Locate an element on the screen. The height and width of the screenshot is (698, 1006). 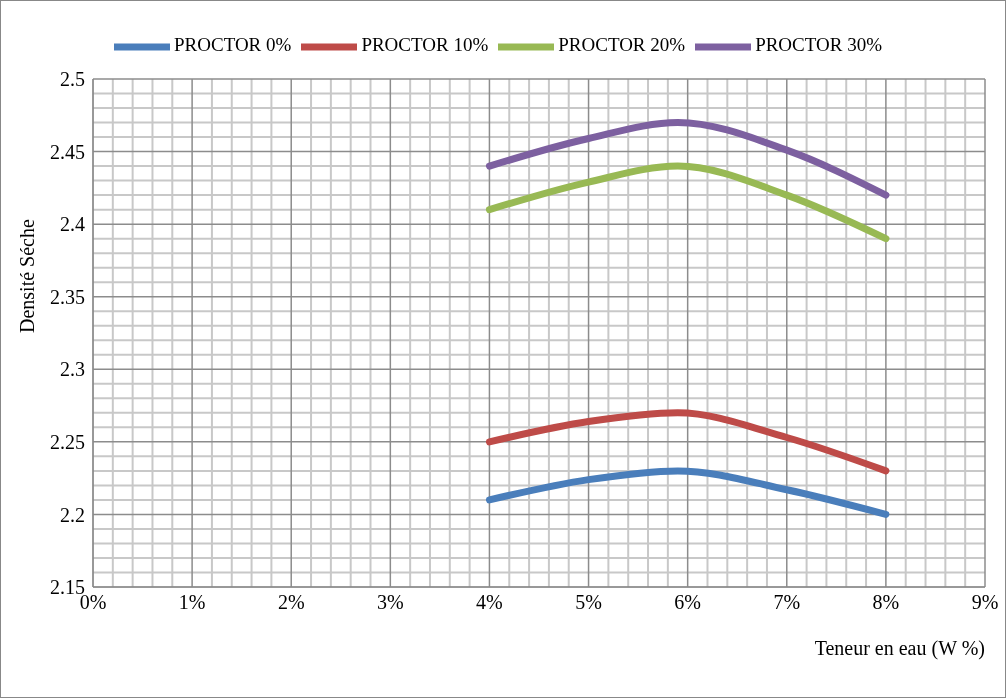
x-tick-label: 8% is located at coordinates (886, 602).